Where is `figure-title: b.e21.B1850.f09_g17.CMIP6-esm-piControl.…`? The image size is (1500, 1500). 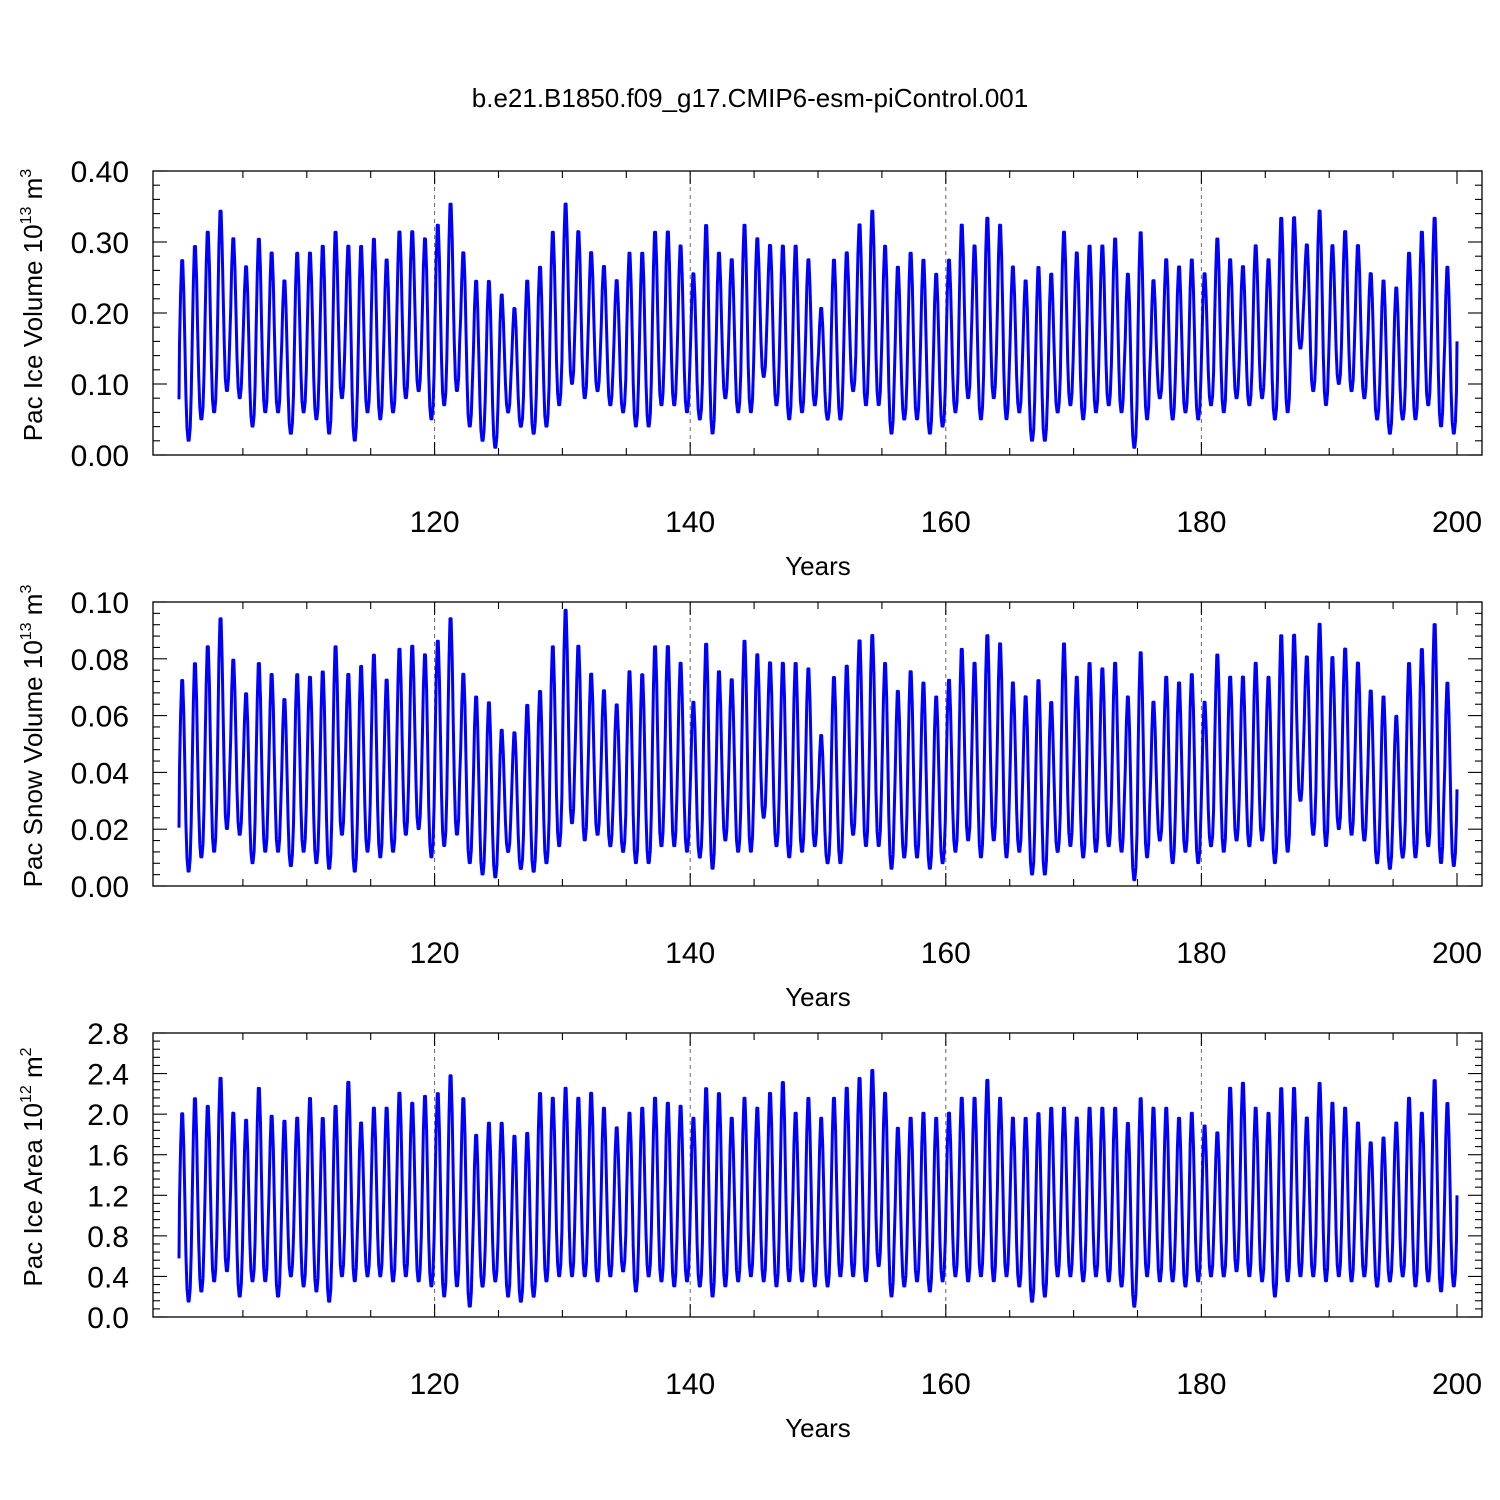 figure-title: b.e21.B1850.f09_g17.CMIP6-esm-piControl.… is located at coordinates (750, 98).